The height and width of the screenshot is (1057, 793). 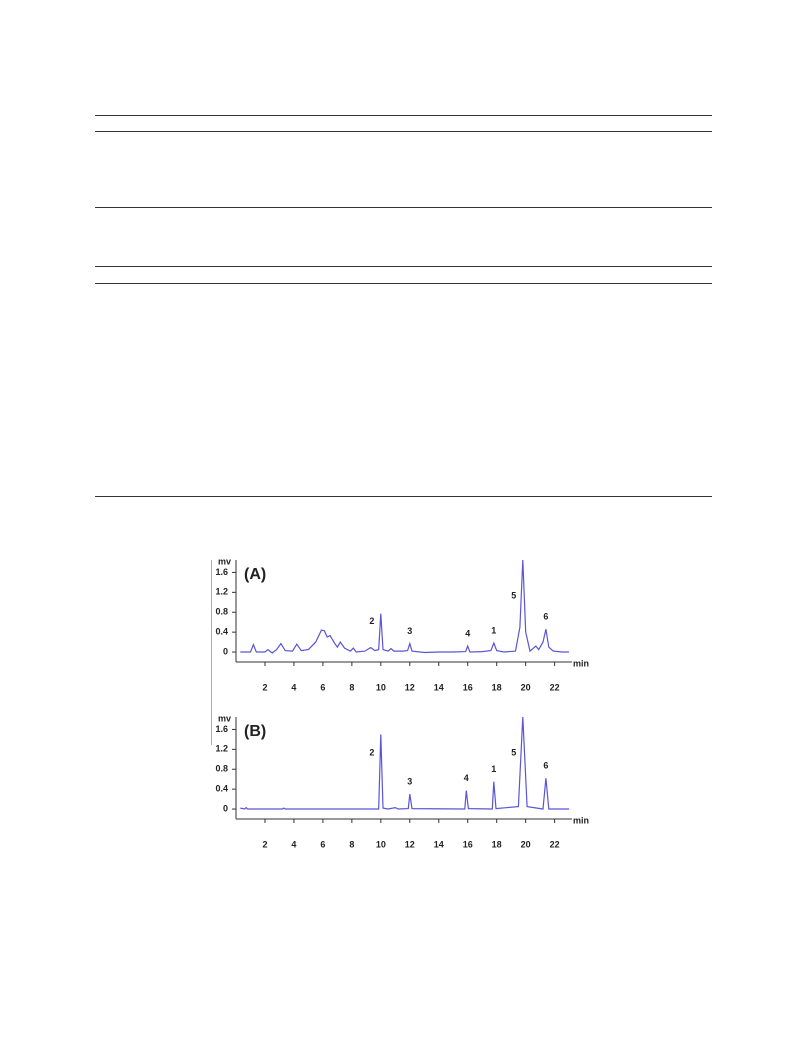 What do you see at coordinates (255, 574) in the screenshot?
I see `panel-label: (A)` at bounding box center [255, 574].